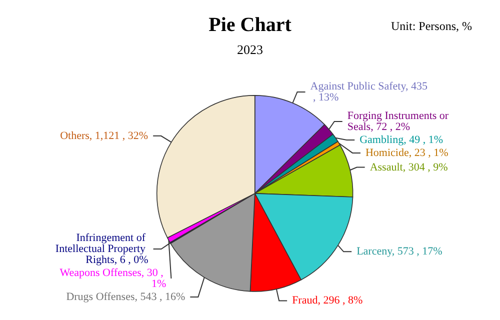  Describe the element at coordinates (409, 167) in the screenshot. I see `slice-label: Assault, 304 , 9%` at that location.